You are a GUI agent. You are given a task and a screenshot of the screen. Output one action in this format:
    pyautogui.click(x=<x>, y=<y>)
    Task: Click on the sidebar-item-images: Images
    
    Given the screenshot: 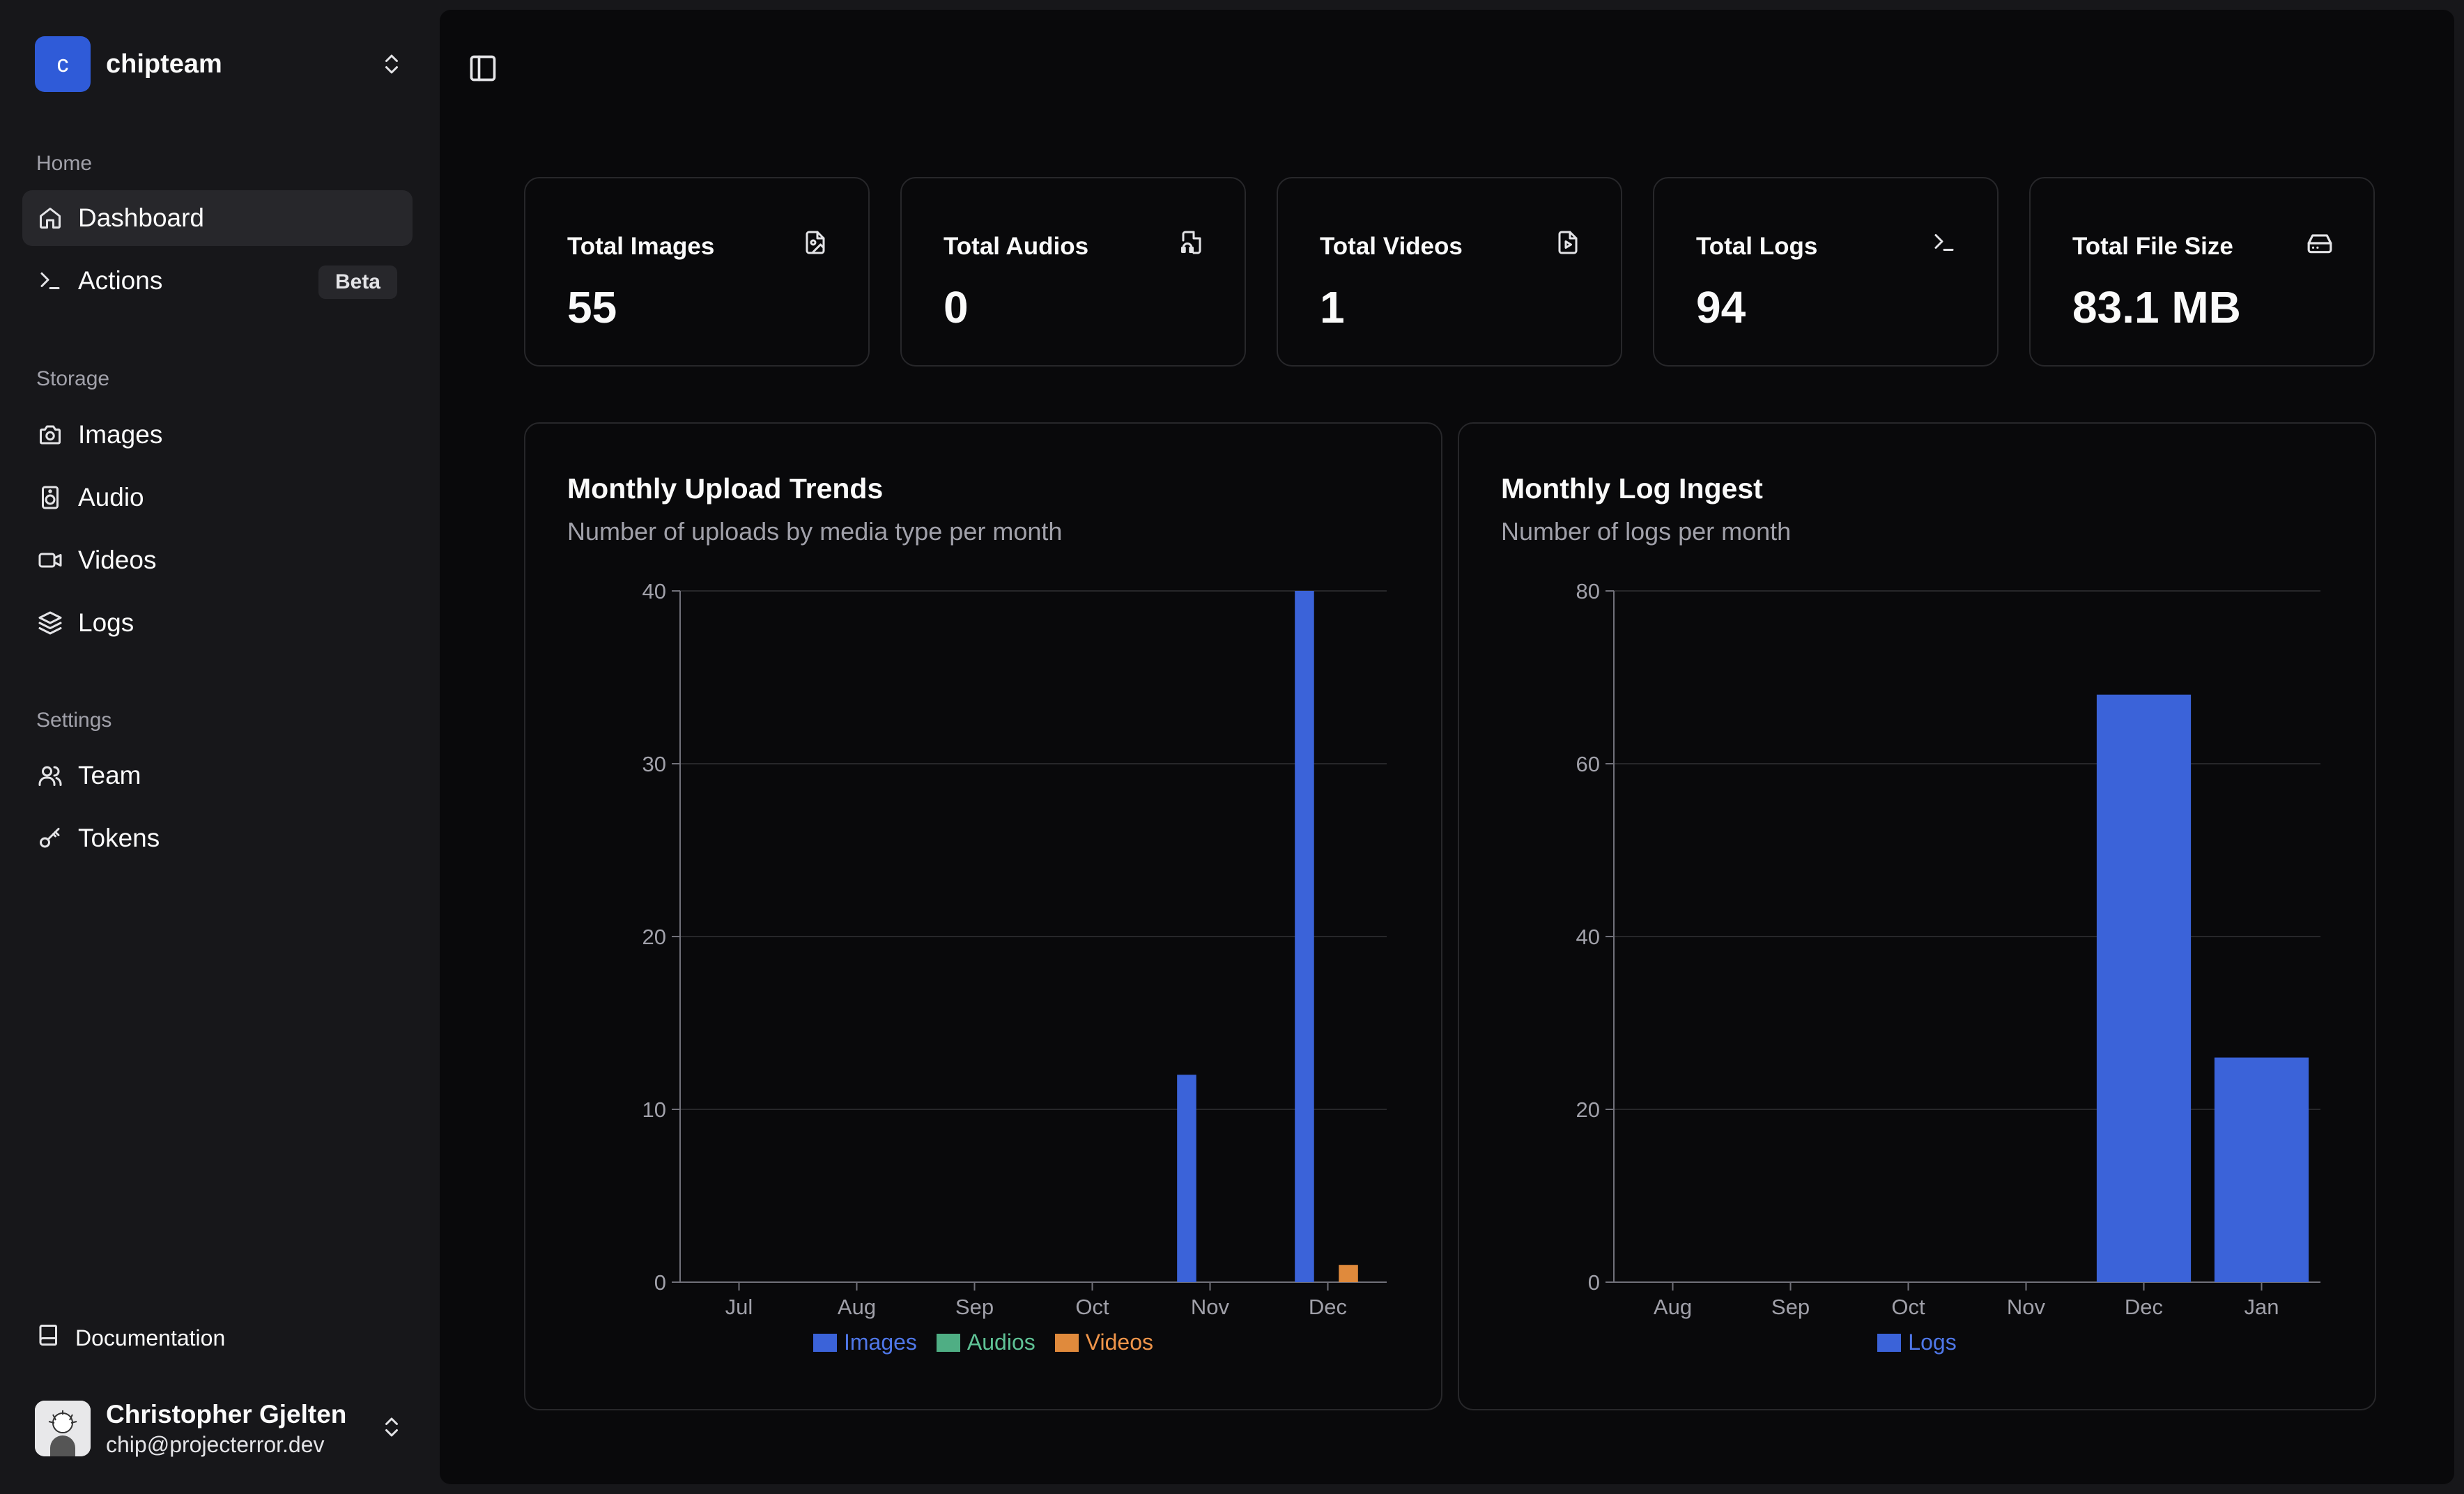 What is the action you would take?
    pyautogui.click(x=217, y=435)
    